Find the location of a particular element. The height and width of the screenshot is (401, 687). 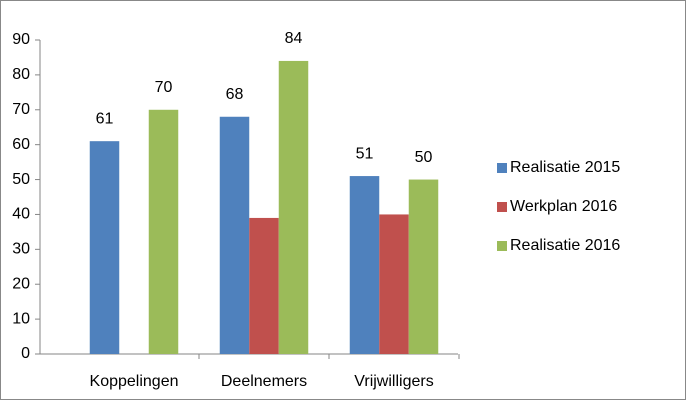

y-tick-label: 40 is located at coordinates (21, 214).